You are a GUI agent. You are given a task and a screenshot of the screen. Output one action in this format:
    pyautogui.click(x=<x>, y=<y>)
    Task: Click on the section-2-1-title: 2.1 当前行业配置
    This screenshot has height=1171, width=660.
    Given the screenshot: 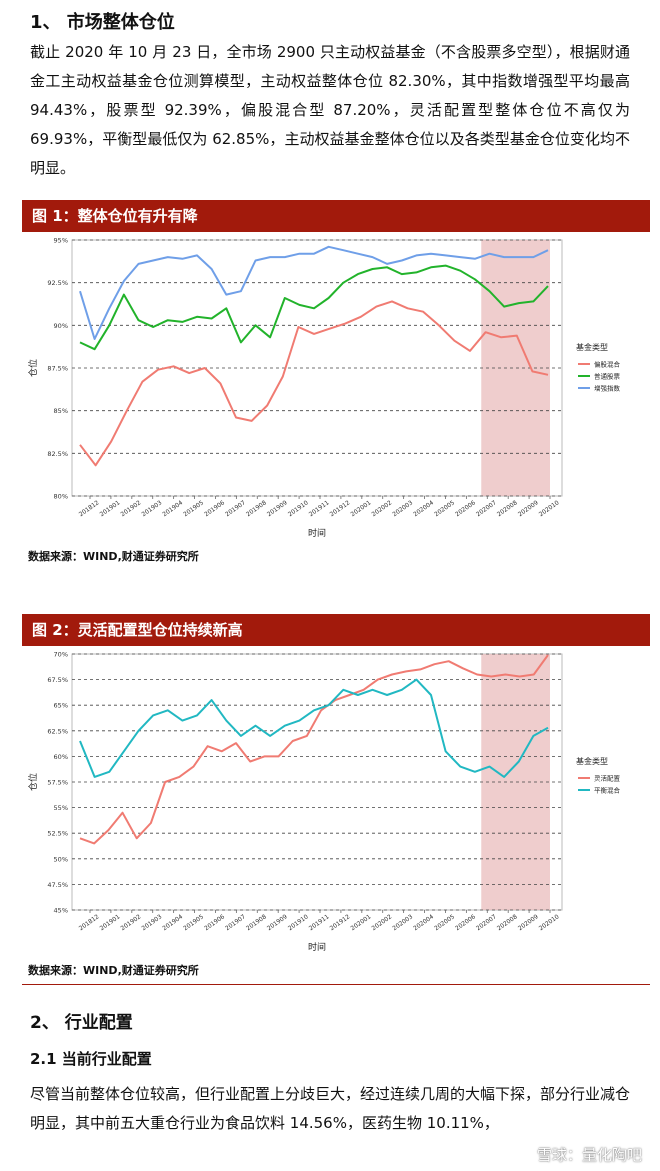 What is the action you would take?
    pyautogui.click(x=91, y=1059)
    